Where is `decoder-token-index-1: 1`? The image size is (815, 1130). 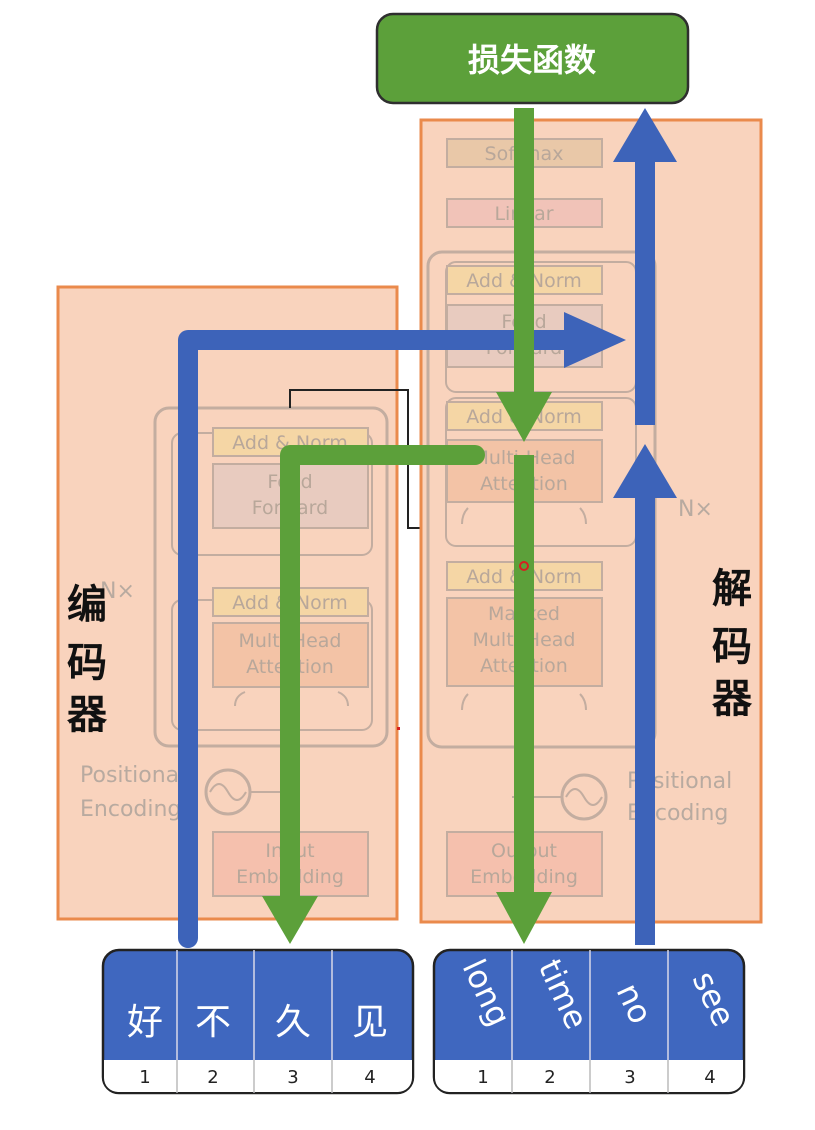 decoder-token-index-1: 1 is located at coordinates (482, 1077).